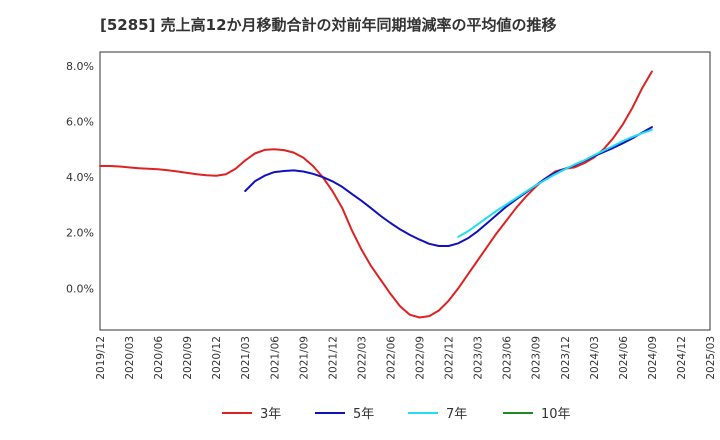  Describe the element at coordinates (217, 358) in the screenshot. I see `x-tick-label: 2020/12` at that location.